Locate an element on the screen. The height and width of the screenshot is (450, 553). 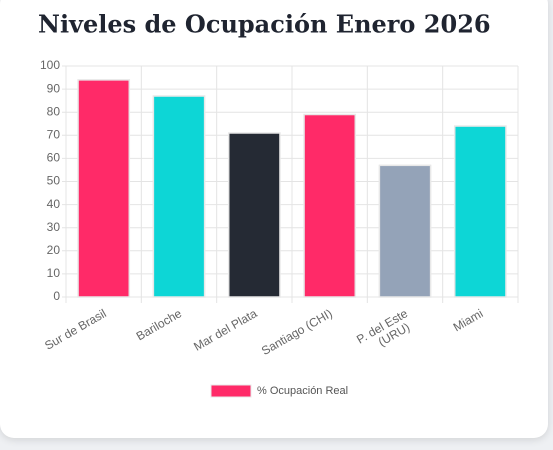
x-tick-label: P. del Este(URU) is located at coordinates (383, 327).